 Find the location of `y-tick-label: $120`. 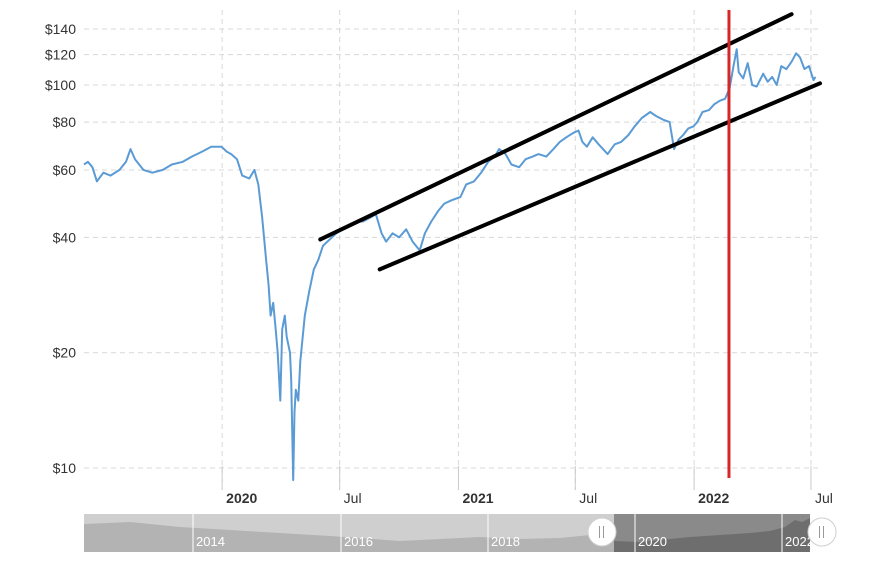

y-tick-label: $120 is located at coordinates (60, 55).